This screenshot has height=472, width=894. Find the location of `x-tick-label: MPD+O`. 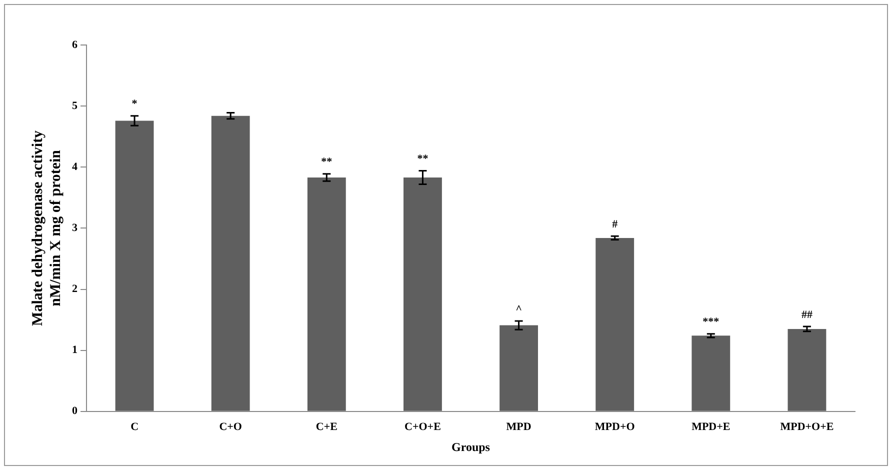

x-tick-label: MPD+O is located at coordinates (615, 426).